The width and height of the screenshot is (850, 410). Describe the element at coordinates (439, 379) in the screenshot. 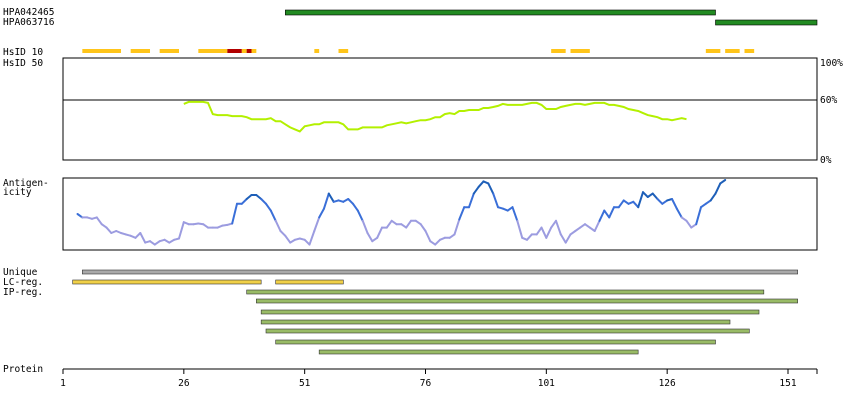

I see `protein-axis-ticks: 1 26 51 76 101 126 151` at that location.